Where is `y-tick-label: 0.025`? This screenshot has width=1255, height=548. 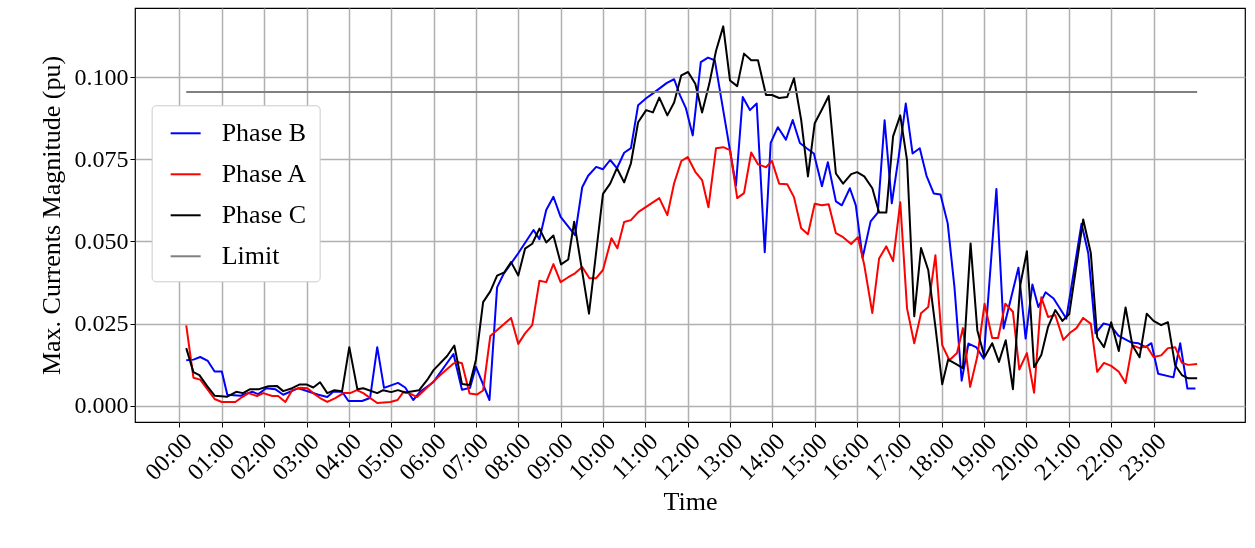 y-tick-label: 0.025 is located at coordinates (101, 323).